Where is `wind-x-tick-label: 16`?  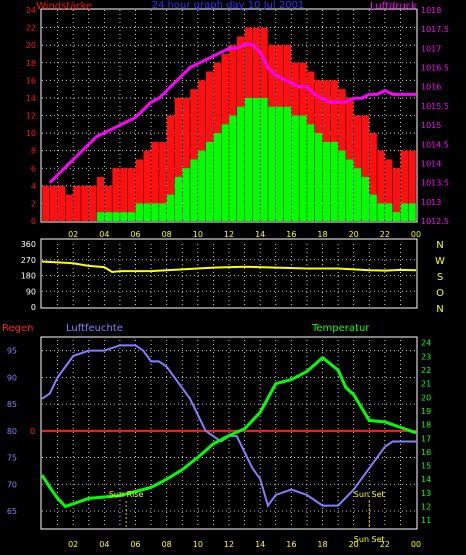
wind-x-tick-label: 16 is located at coordinates (291, 234).